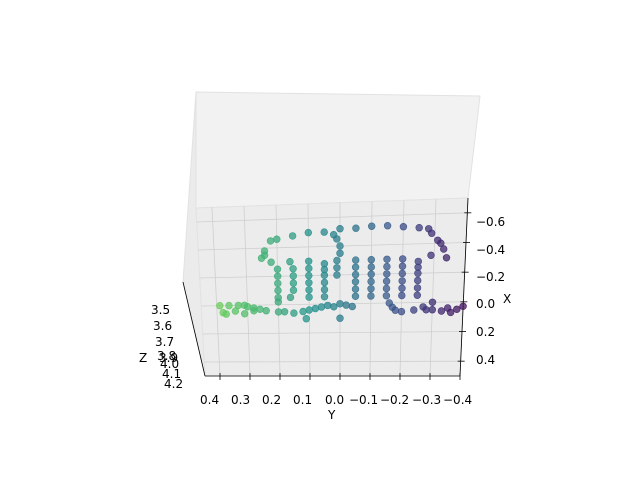 Image resolution: width=640 pixels, height=479 pixels. I want to click on z-tick-label: 3.8, so click(166, 356).